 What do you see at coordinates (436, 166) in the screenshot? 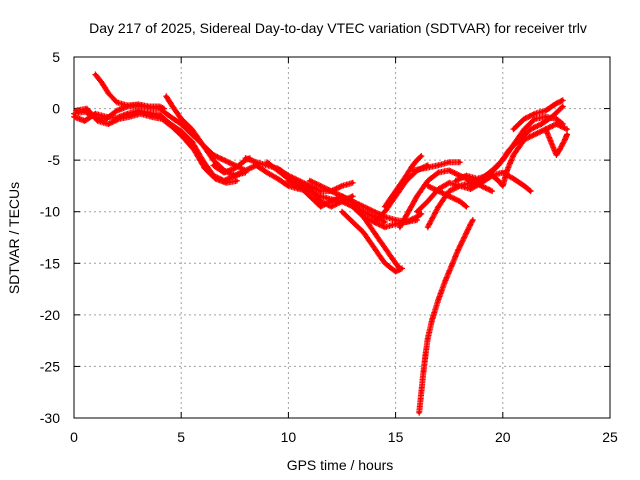
I see `series-track-q` at bounding box center [436, 166].